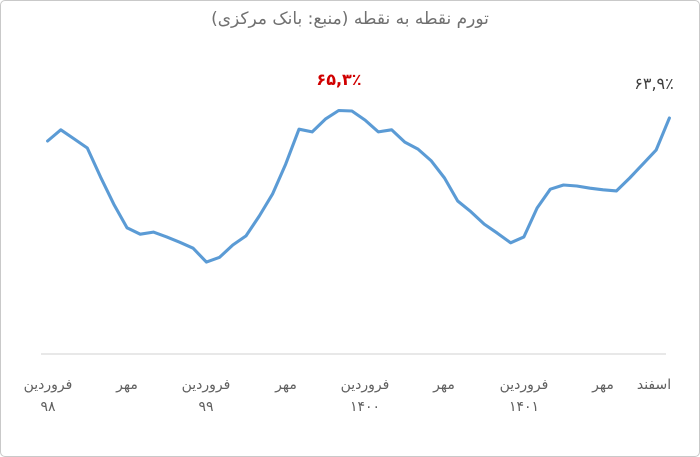  What do you see at coordinates (654, 83) in the screenshot?
I see `latest-value-annotation: ۶۳,۹٪` at bounding box center [654, 83].